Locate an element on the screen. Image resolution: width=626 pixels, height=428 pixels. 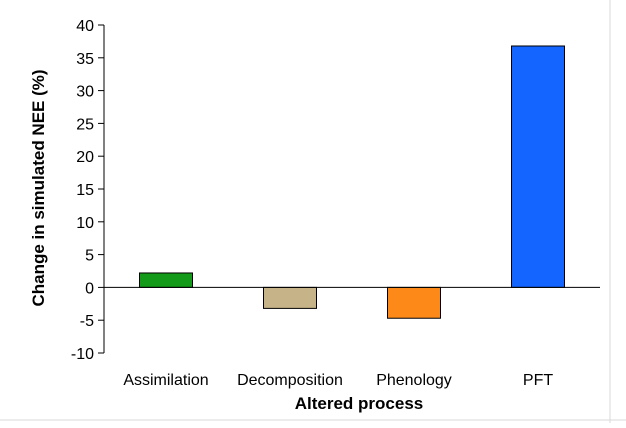
y-axis-ticks: -10 -5 0 5 10 15 20 25 30 35 40 is located at coordinates (87, 190).